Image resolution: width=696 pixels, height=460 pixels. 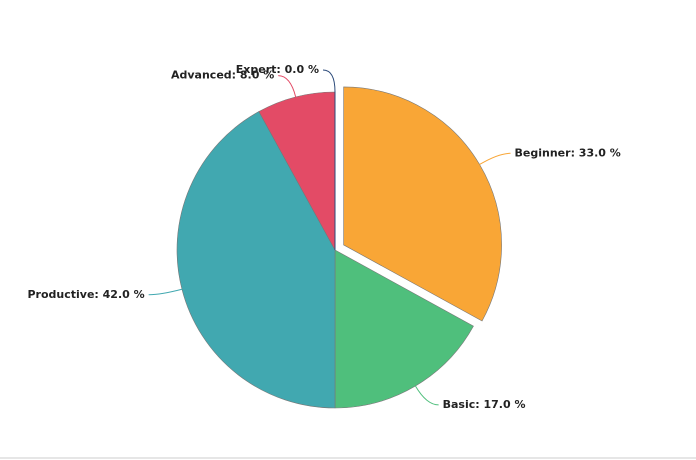 What do you see at coordinates (85, 294) in the screenshot?
I see `data-label: Productive: 42.0 %` at bounding box center [85, 294].